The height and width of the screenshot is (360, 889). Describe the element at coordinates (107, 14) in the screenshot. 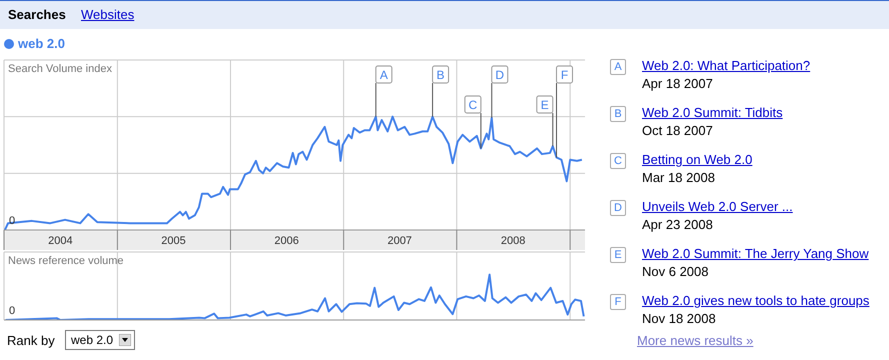

I see `text: Websites` at that location.